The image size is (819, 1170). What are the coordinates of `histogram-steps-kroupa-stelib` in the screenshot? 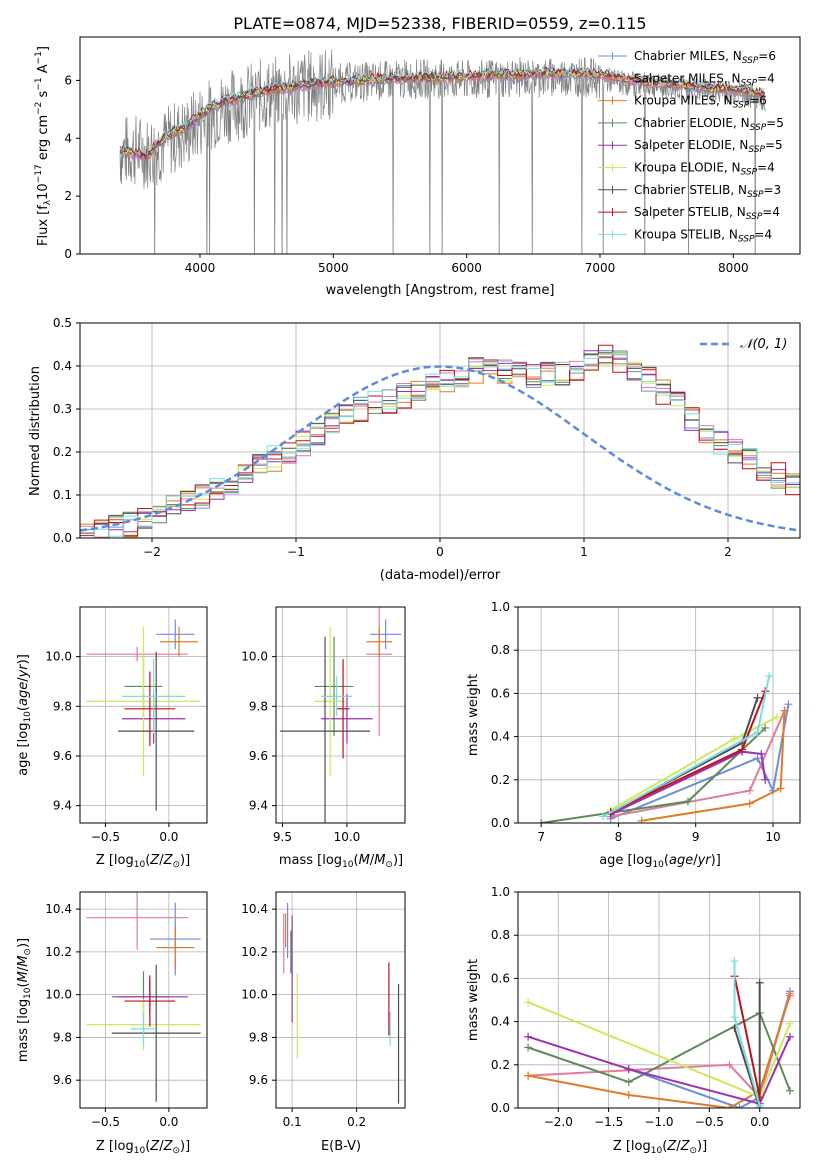 It's located at (440, 445).